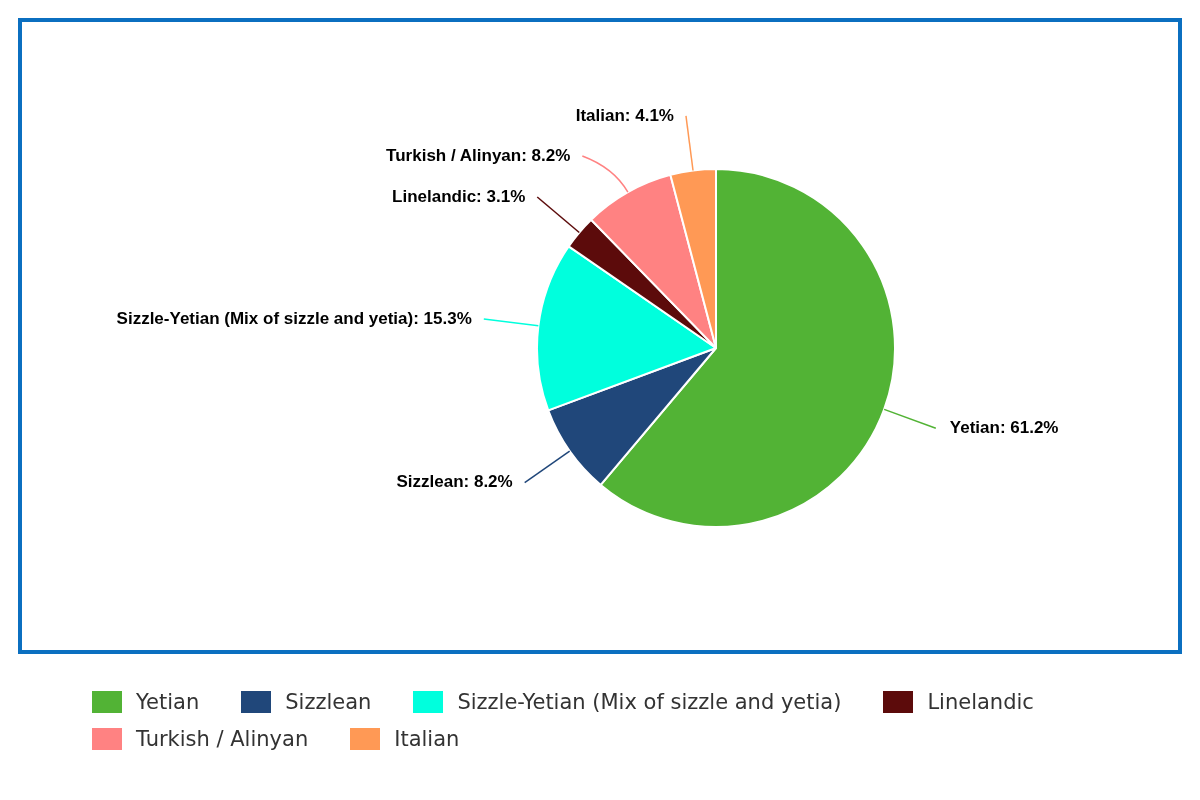 Image resolution: width=1200 pixels, height=800 pixels. I want to click on data-label: Linelandic: 3.1%, so click(459, 196).